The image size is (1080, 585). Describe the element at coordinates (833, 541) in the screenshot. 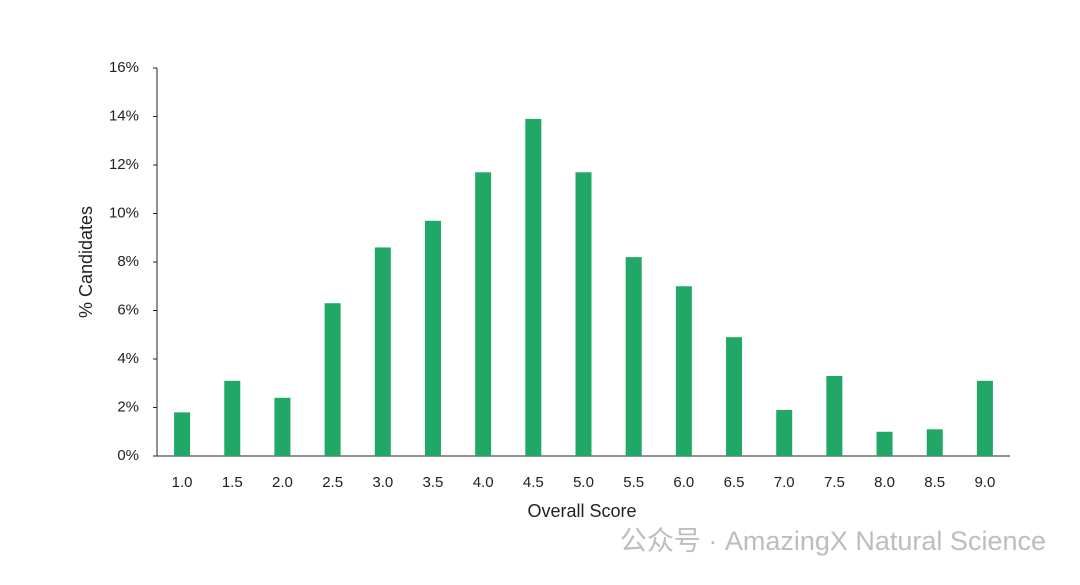

I see `watermark: 公众号 · AmazingX Natural Science` at that location.